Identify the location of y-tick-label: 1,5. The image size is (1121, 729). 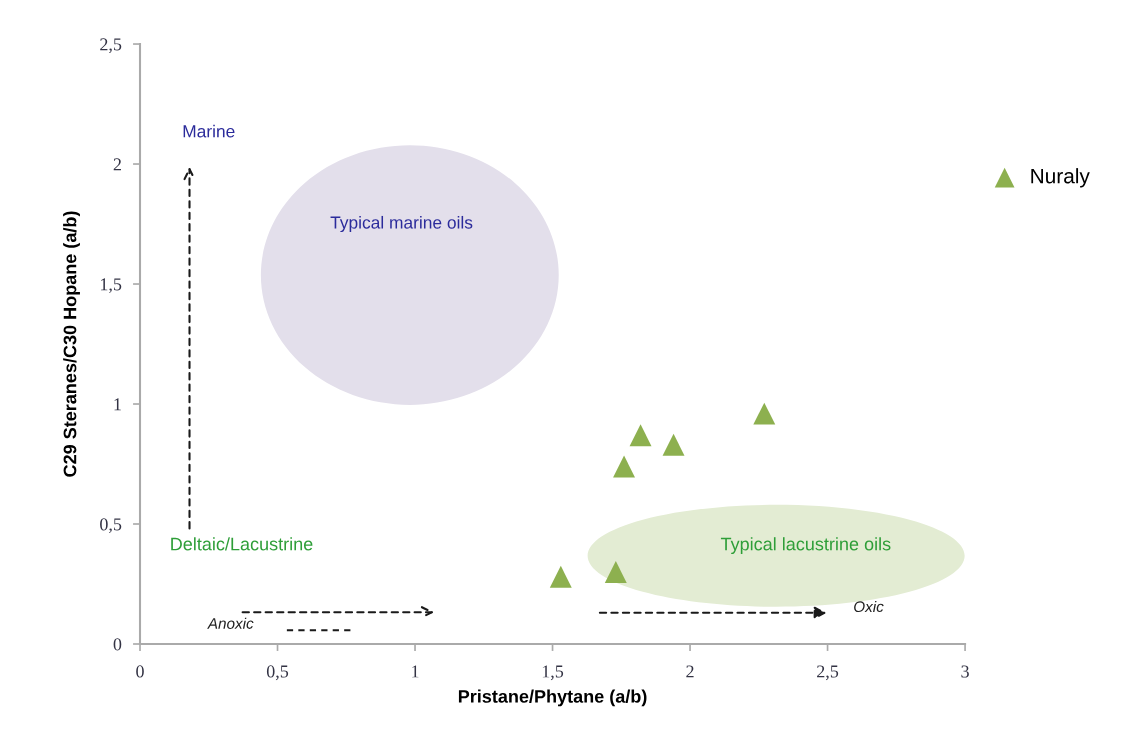
(111, 286).